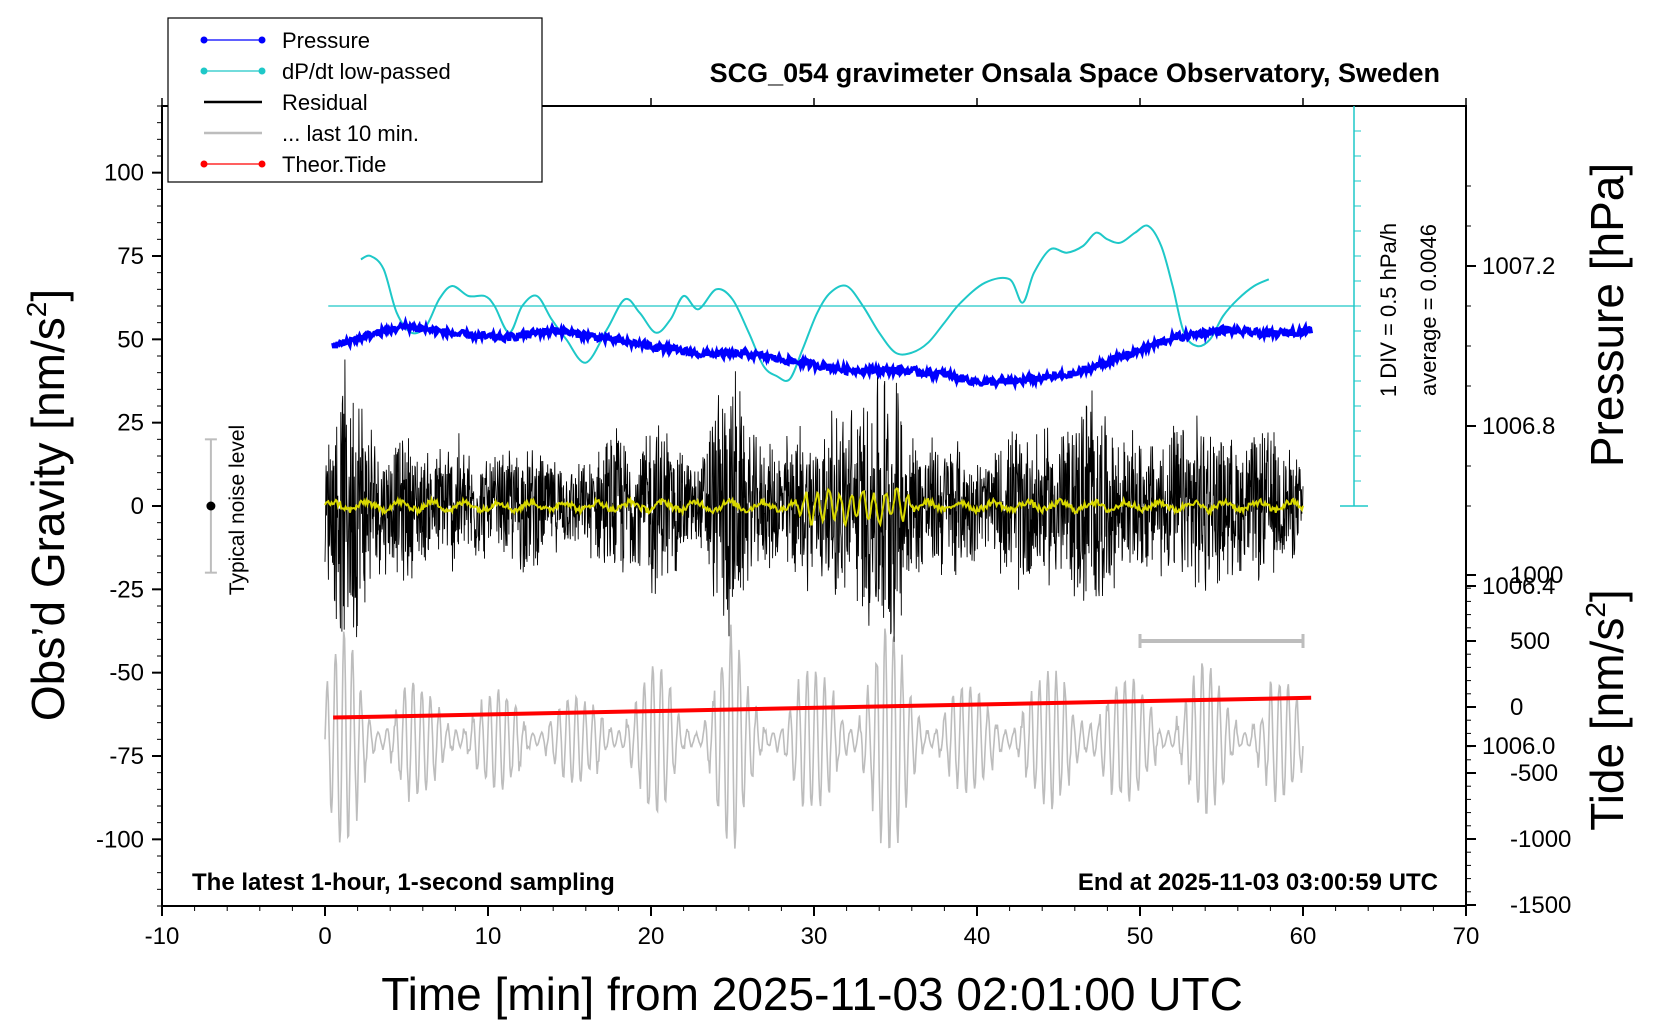 This screenshot has height=1020, width=1660. What do you see at coordinates (130, 256) in the screenshot?
I see `y-tick-label: 75` at bounding box center [130, 256].